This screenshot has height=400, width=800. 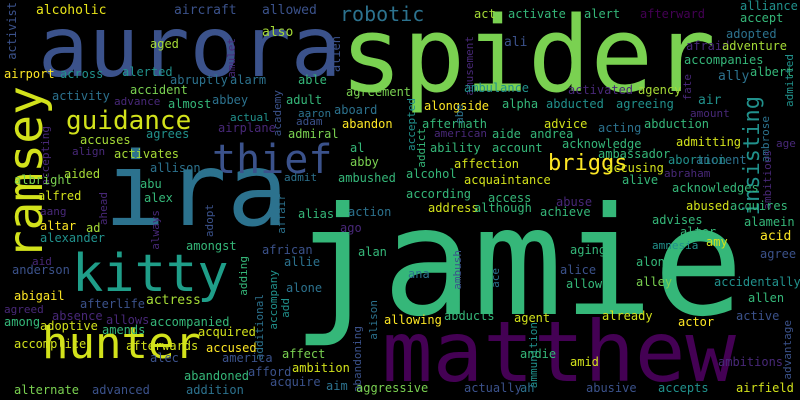 I want to click on word-alive: alive, so click(x=640, y=180).